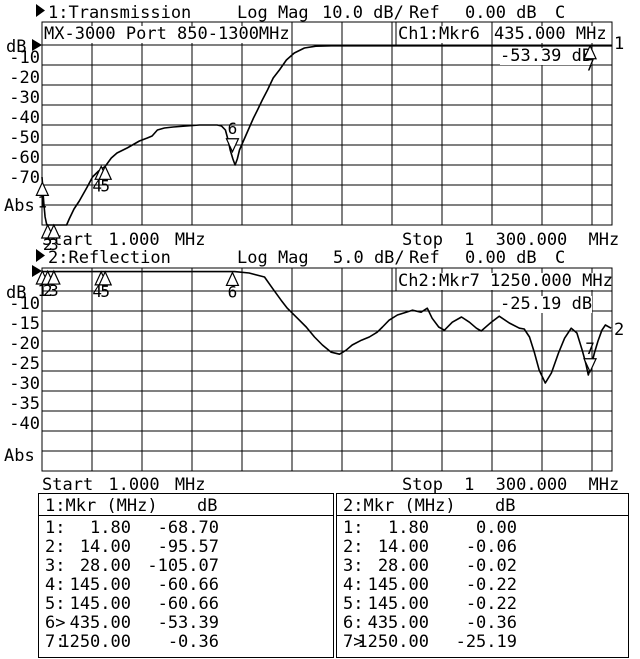 The image size is (640, 659). What do you see at coordinates (552, 34) in the screenshot?
I see `chart1-marker-readout-freq: 435.000 MHz` at bounding box center [552, 34].